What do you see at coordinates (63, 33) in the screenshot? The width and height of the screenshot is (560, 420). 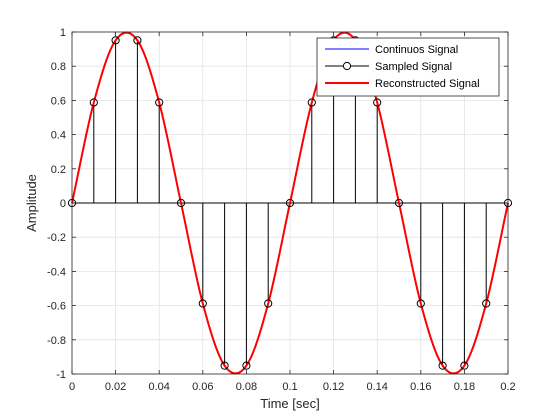 I see `y-tick-label: 1` at bounding box center [63, 33].